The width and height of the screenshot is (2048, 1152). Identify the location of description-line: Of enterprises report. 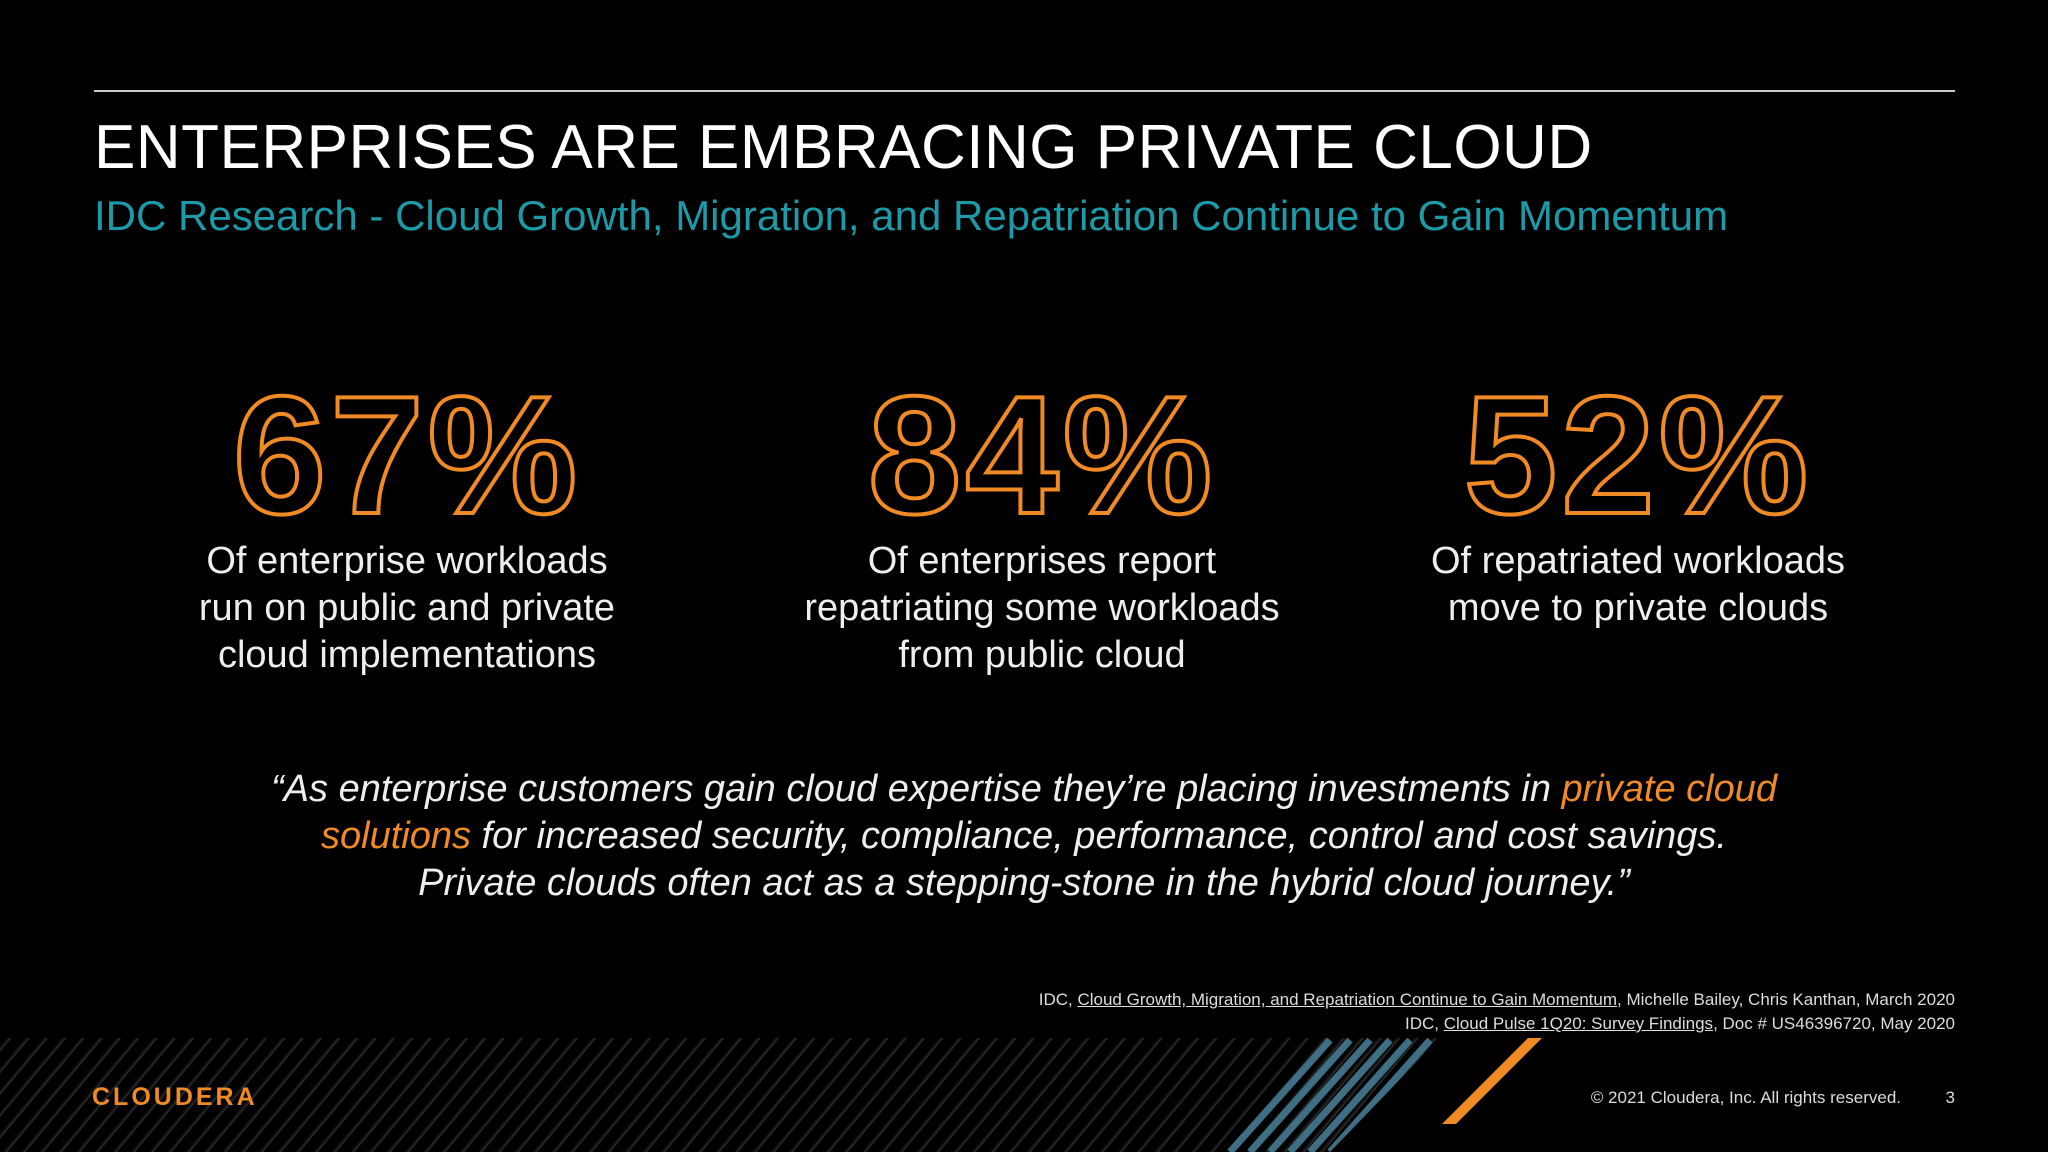
(1042, 561).